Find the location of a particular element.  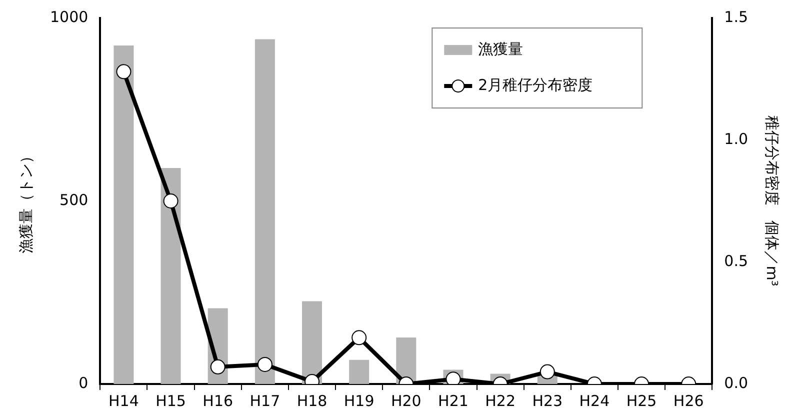

x-tick-label: H14 is located at coordinates (123, 401).